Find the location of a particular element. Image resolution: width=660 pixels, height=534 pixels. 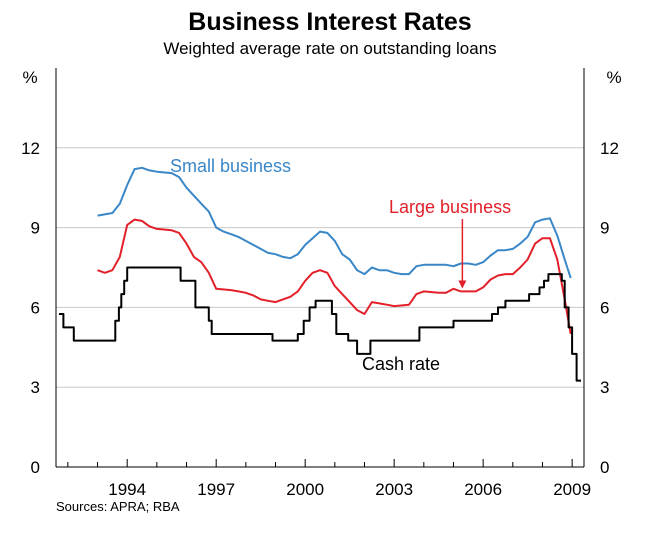

y-tick-left-6: 6 is located at coordinates (35, 307).